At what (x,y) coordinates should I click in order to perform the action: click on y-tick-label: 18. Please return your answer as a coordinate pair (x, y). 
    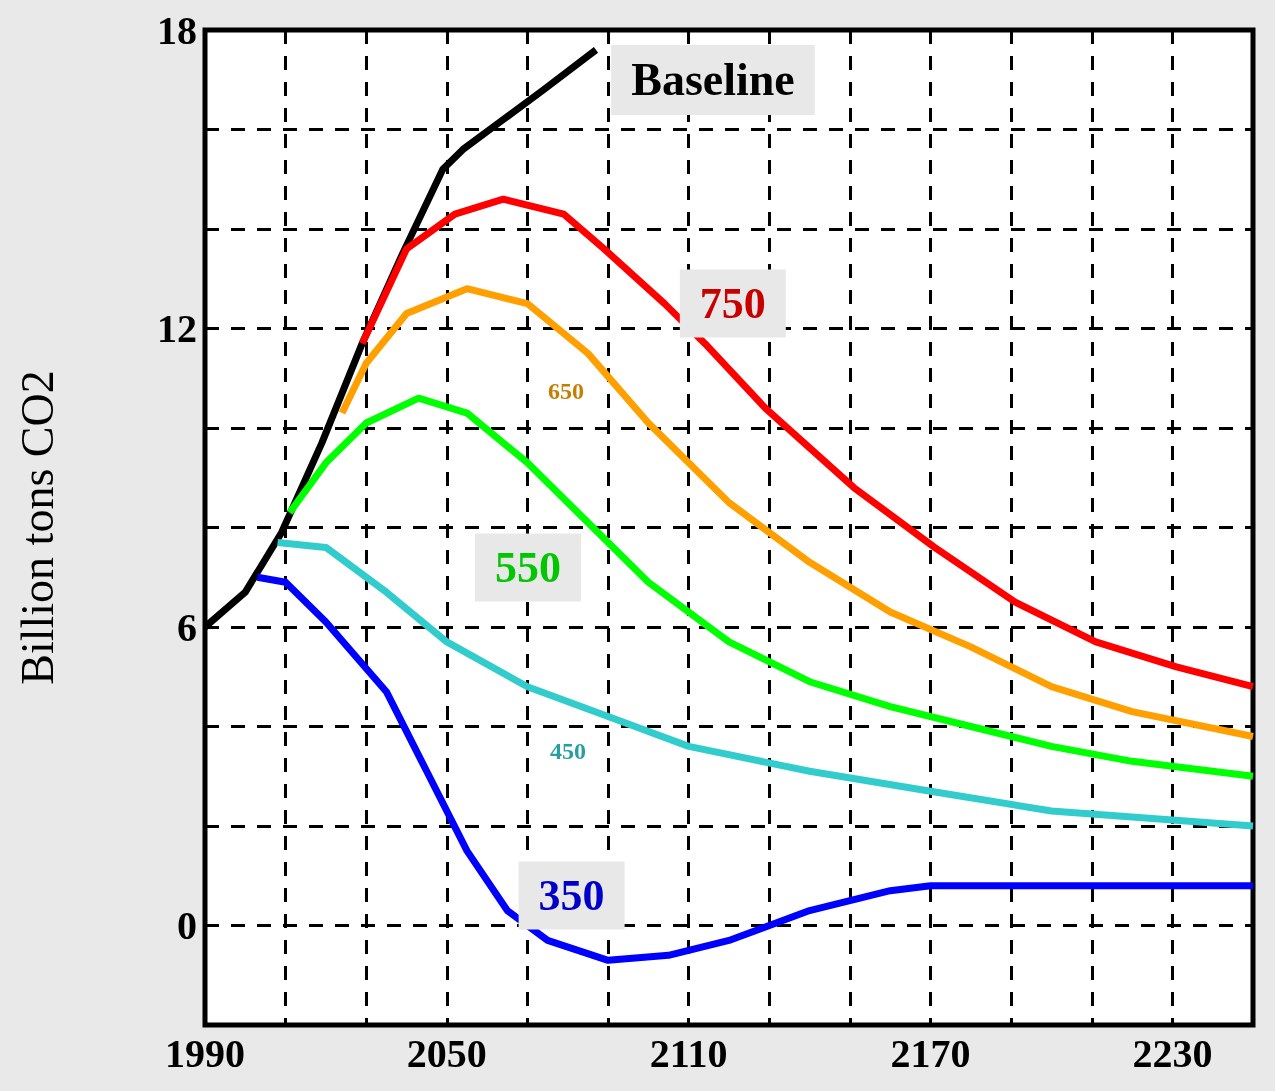
    Looking at the image, I should click on (177, 30).